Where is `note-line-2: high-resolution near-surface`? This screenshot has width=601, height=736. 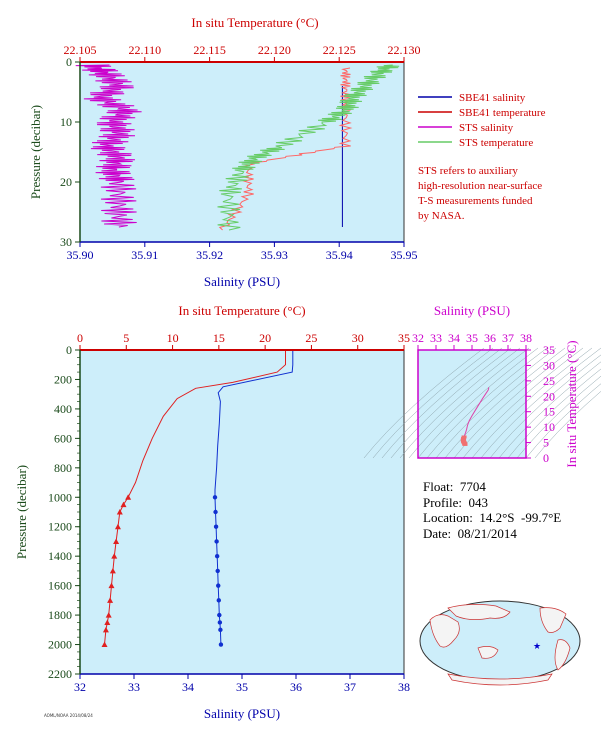 note-line-2: high-resolution near-surface is located at coordinates (480, 186).